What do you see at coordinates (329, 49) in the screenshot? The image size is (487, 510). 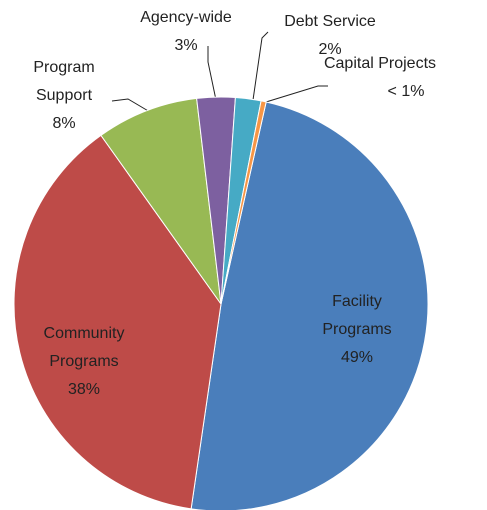 I see `slice-value-label: 2%` at bounding box center [329, 49].